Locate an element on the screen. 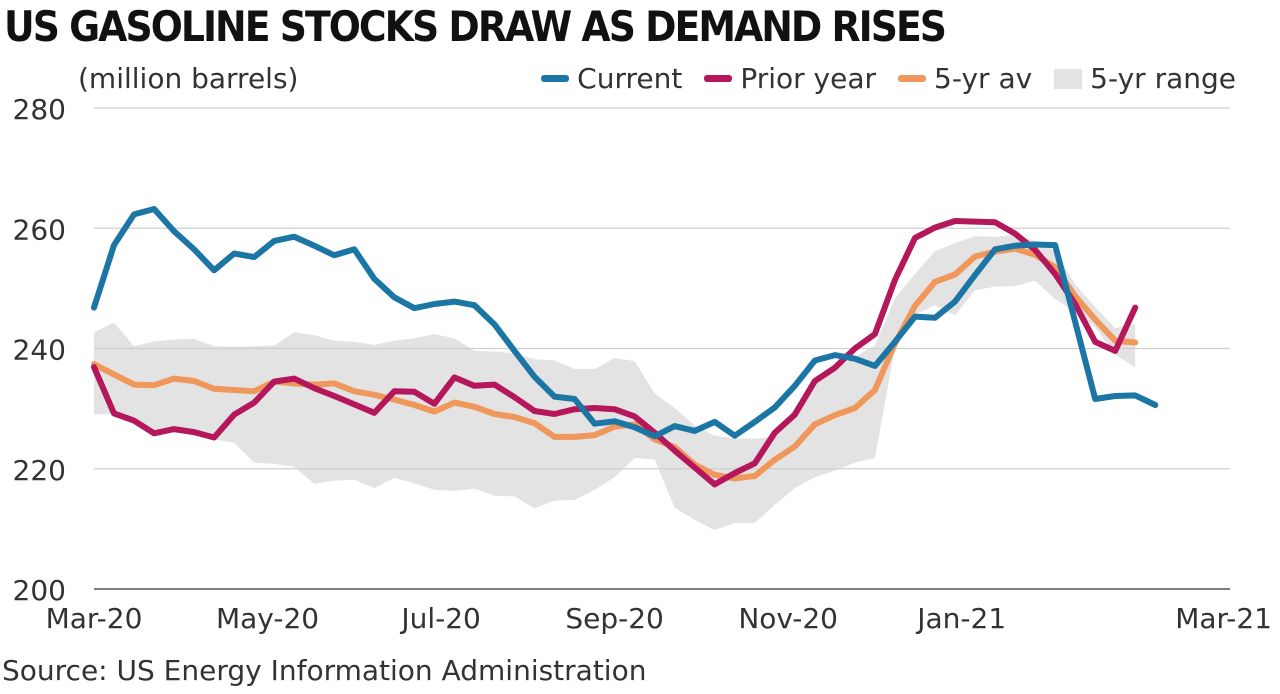 The image size is (1280, 694). legend-item-5yr-av: 5-yr av is located at coordinates (965, 78).